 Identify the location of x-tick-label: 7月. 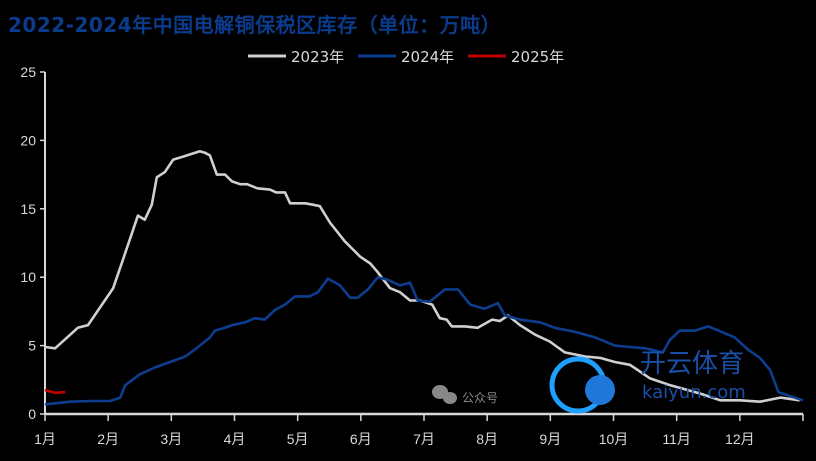
(424, 439).